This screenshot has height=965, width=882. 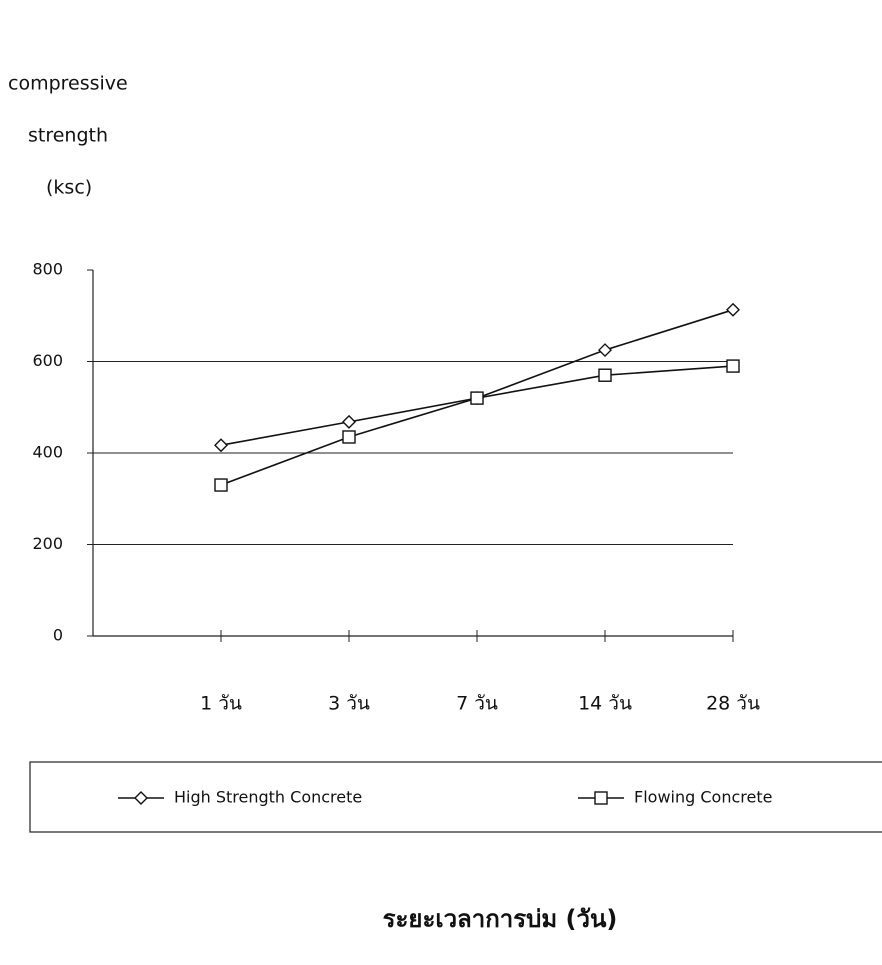 What do you see at coordinates (733, 704) in the screenshot?
I see `x-tick-label: 28 วัน` at bounding box center [733, 704].